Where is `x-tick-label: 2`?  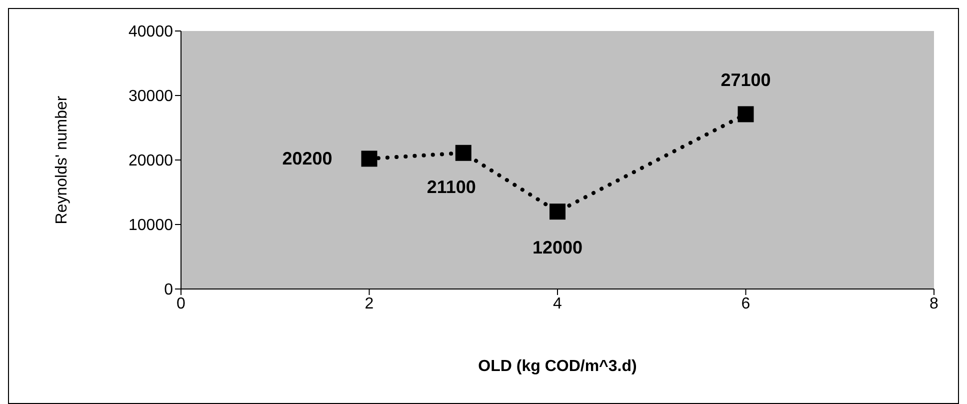 x-tick-label: 2 is located at coordinates (369, 303).